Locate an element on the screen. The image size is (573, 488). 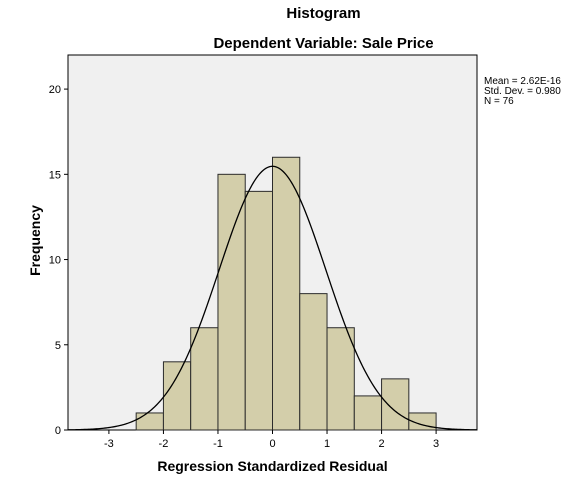
y-tick-label: 10 is located at coordinates (55, 261).